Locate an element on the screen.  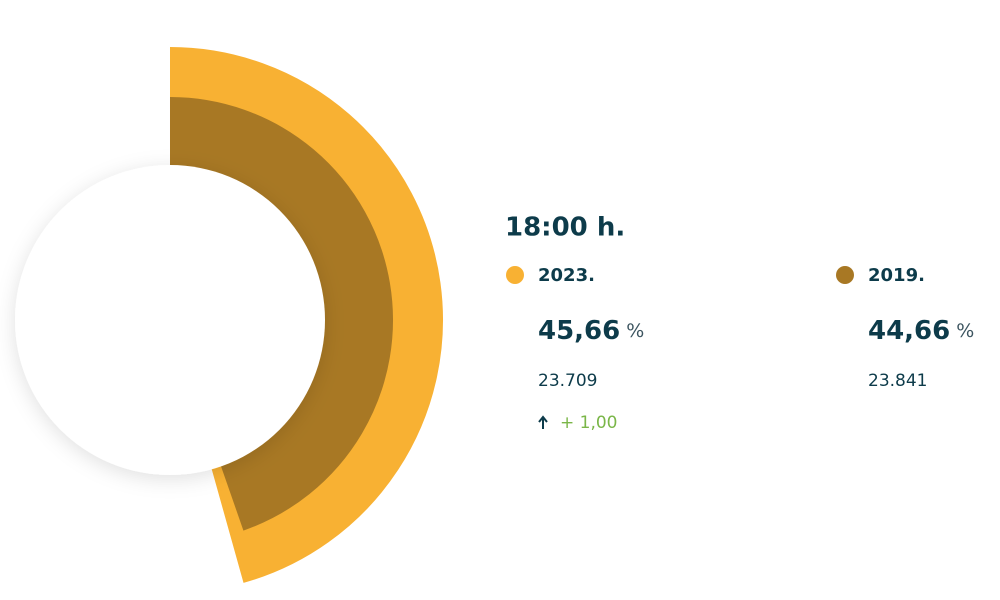
arrow-icon is located at coordinates (543, 422).